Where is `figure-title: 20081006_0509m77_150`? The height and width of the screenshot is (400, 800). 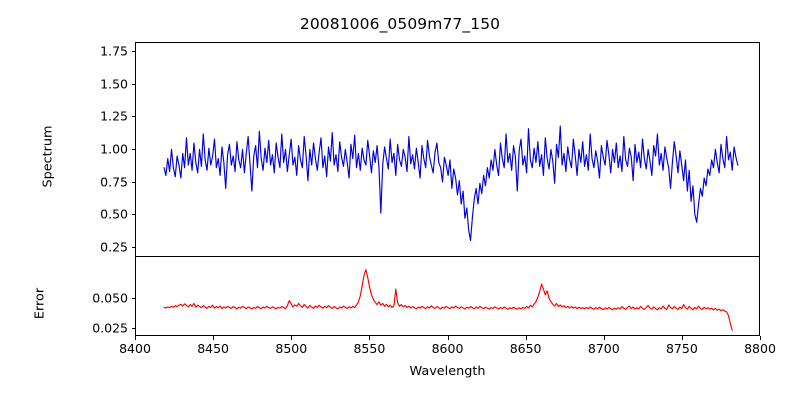 figure-title: 20081006_0509m77_150 is located at coordinates (400, 24).